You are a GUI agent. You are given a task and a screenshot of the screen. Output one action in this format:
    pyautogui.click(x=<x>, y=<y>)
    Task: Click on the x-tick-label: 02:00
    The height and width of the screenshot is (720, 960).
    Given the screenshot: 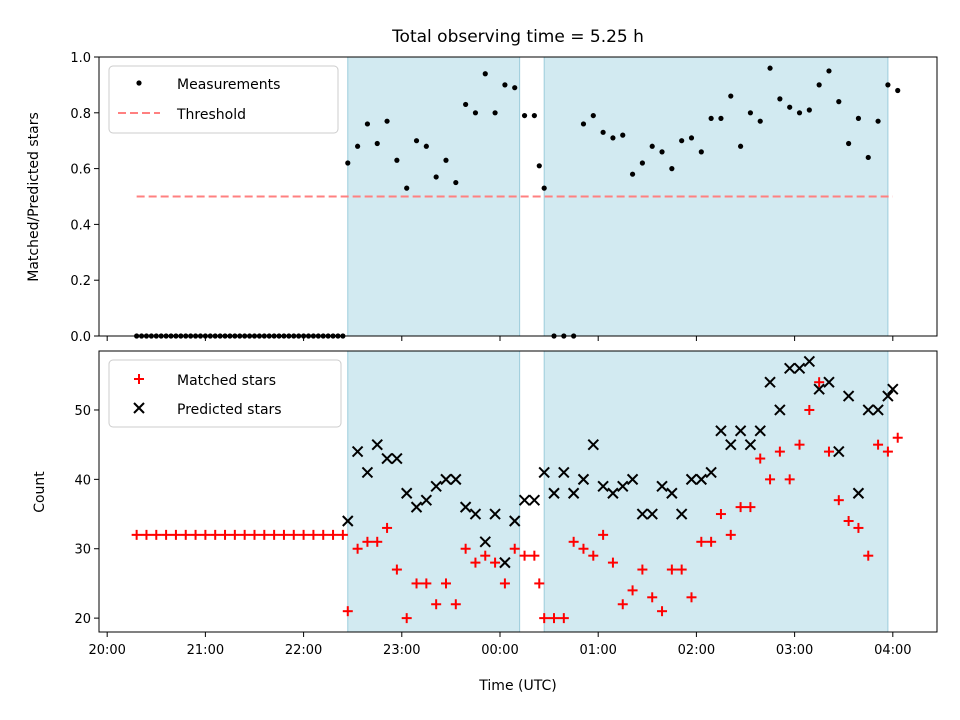 What is the action you would take?
    pyautogui.click(x=696, y=650)
    